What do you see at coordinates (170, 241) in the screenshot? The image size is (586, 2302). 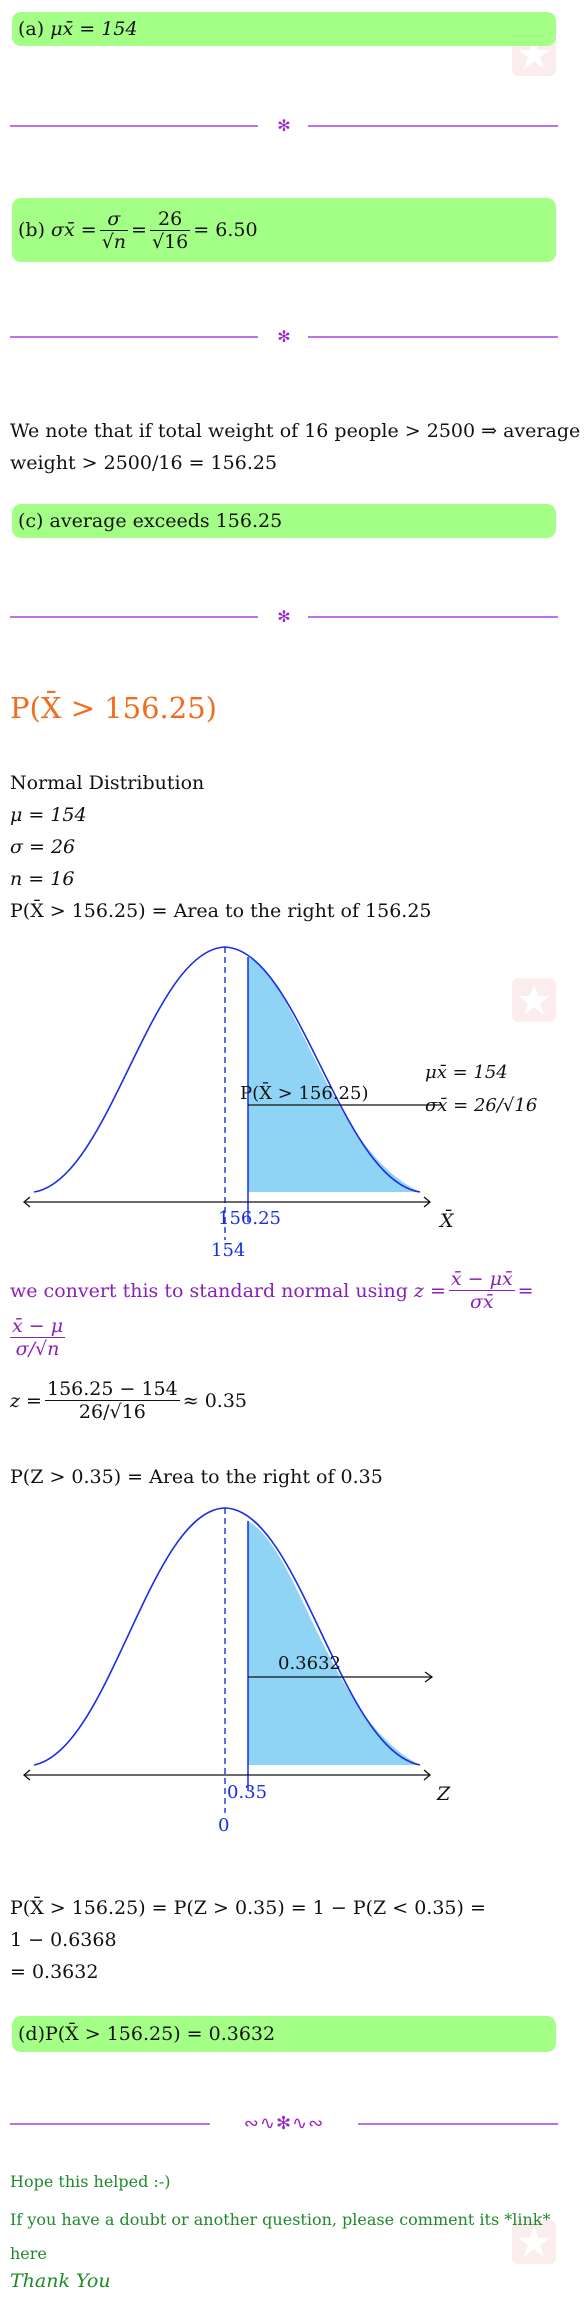 I see `answer-b-frac2-den: √16` at bounding box center [170, 241].